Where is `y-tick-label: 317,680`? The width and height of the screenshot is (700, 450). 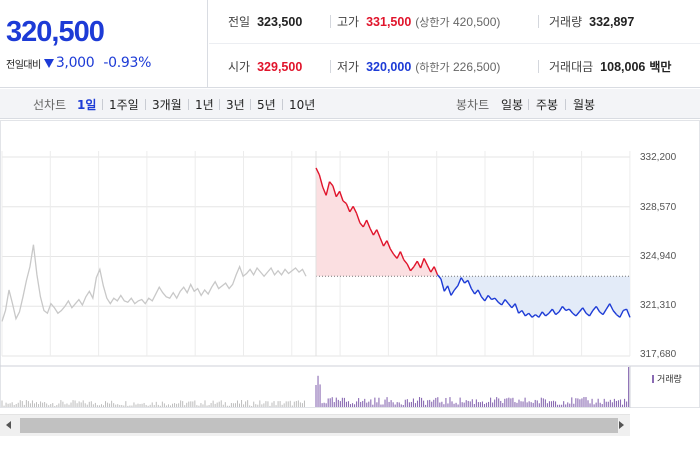
y-tick-label: 317,680 is located at coordinates (658, 354).